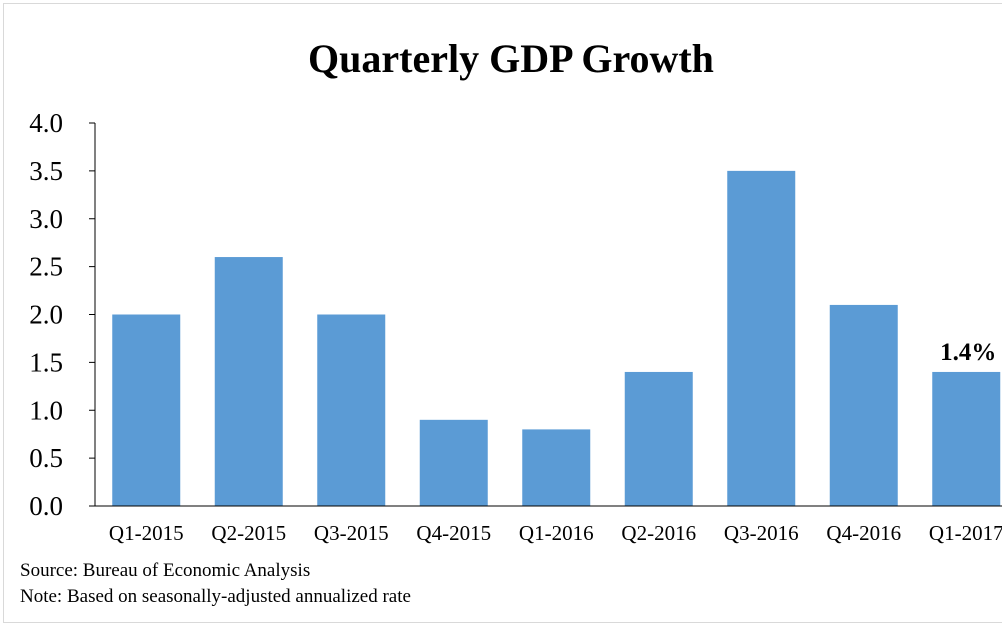 This screenshot has height=623, width=1002. Describe the element at coordinates (46, 267) in the screenshot. I see `y-tick-label: 2.5` at that location.